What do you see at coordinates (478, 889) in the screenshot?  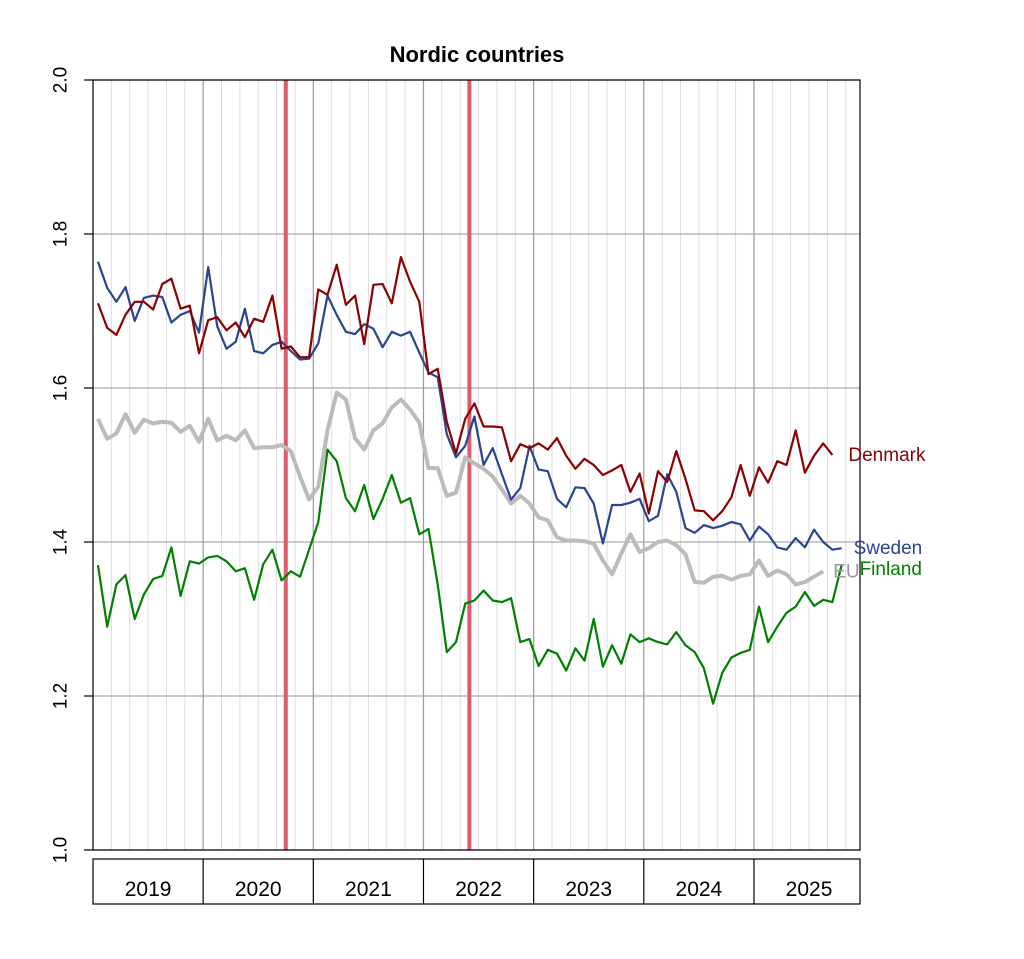 I see `year-label: 2022` at bounding box center [478, 889].